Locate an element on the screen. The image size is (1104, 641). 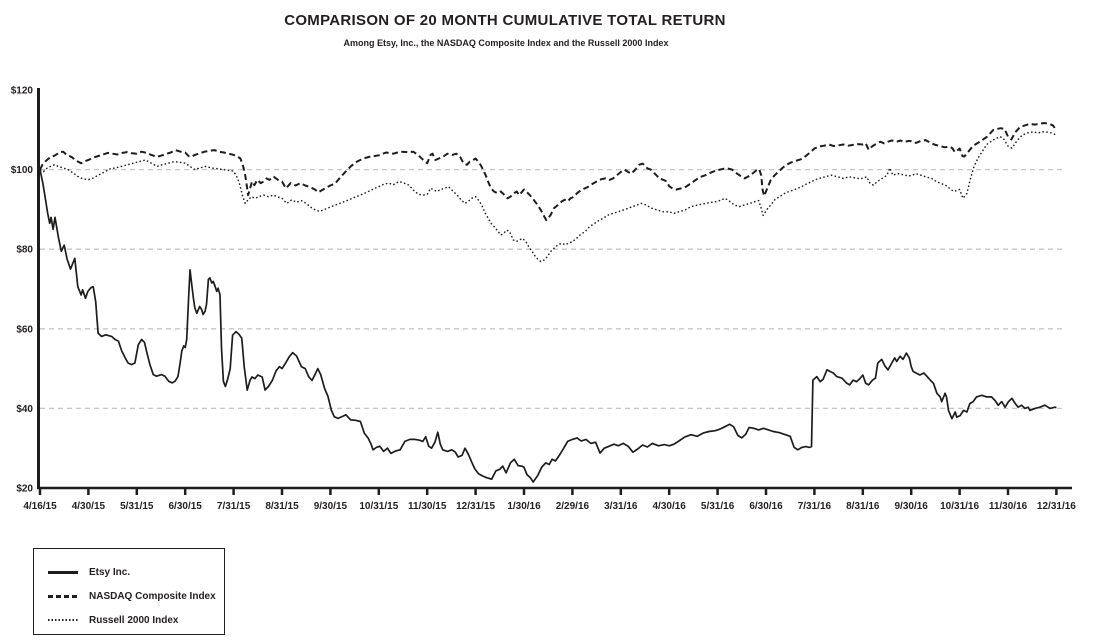
legend-item-etsy: Etsy Inc. is located at coordinates (136, 572).